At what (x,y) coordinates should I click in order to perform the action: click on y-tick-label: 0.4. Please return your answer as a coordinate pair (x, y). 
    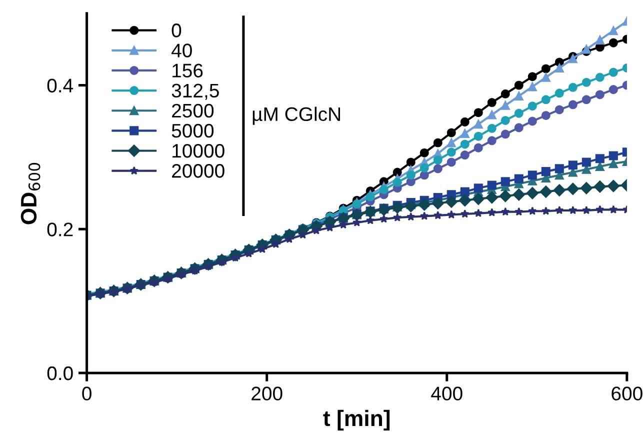
    Looking at the image, I should click on (60, 85).